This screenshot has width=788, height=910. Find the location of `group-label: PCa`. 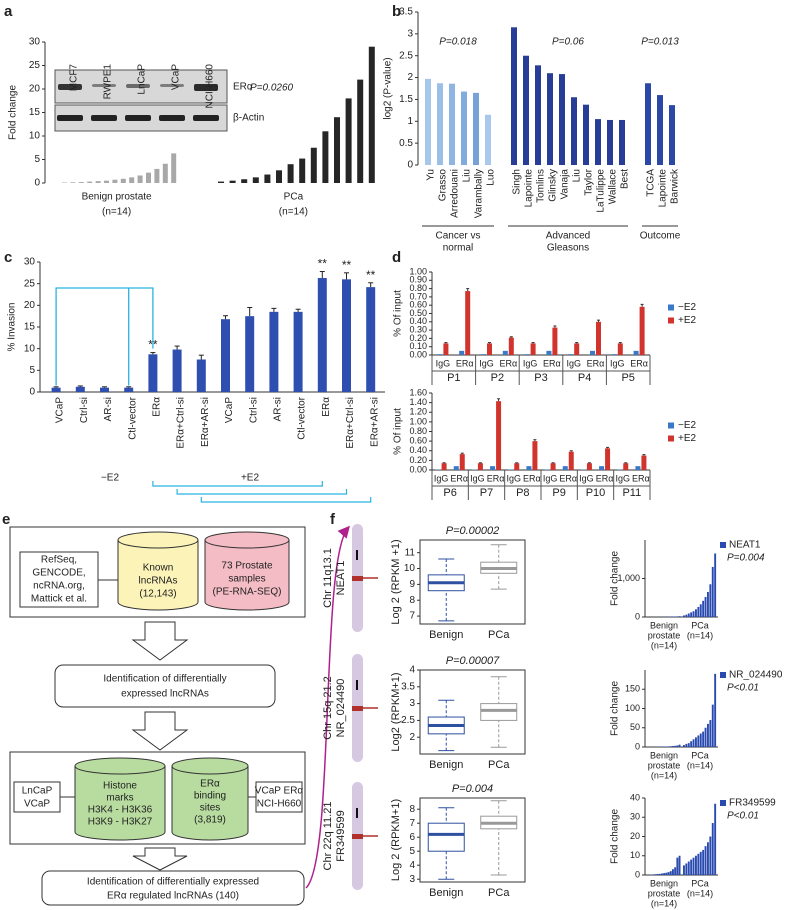

group-label: PCa is located at coordinates (700, 625).